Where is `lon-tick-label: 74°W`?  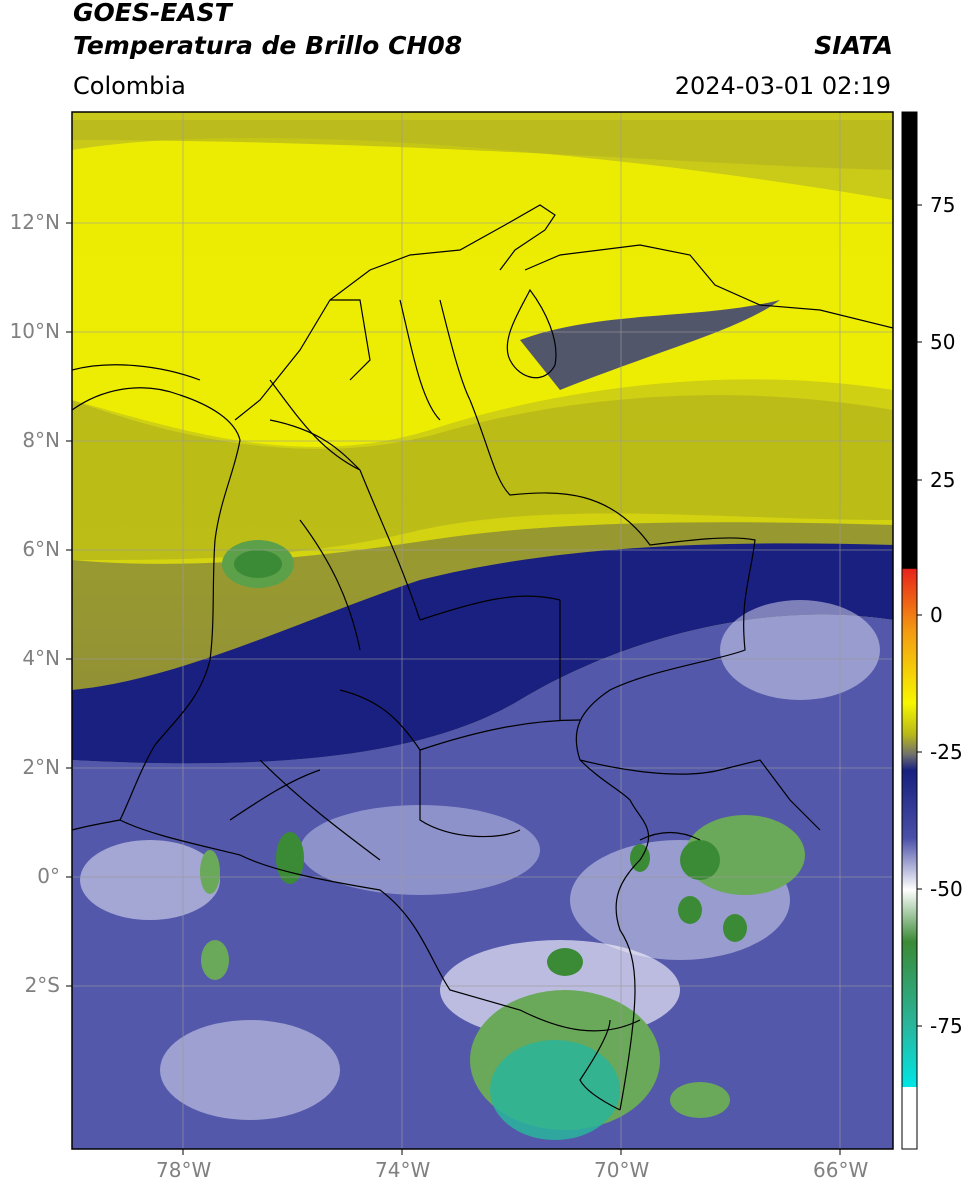
lon-tick-label: 74°W is located at coordinates (403, 1170).